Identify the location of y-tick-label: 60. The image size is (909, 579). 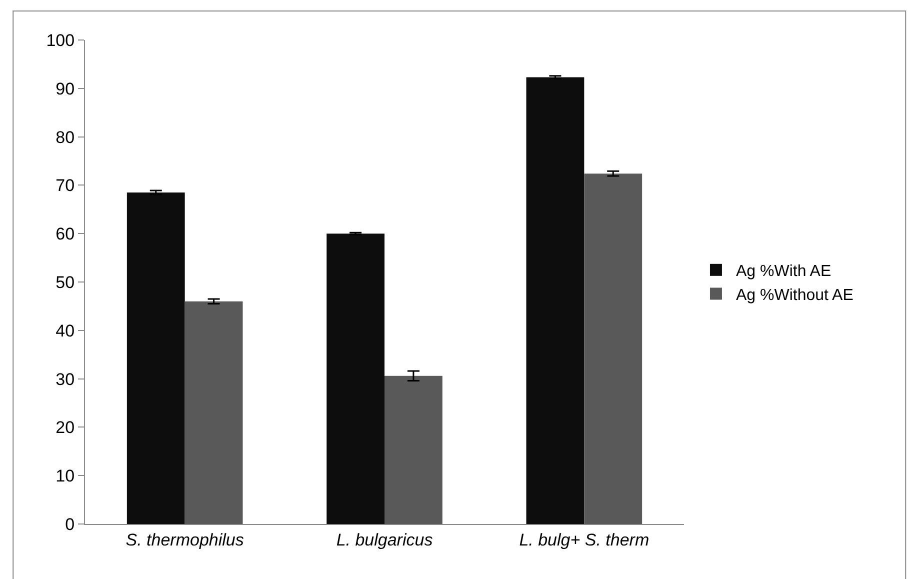
(65, 234).